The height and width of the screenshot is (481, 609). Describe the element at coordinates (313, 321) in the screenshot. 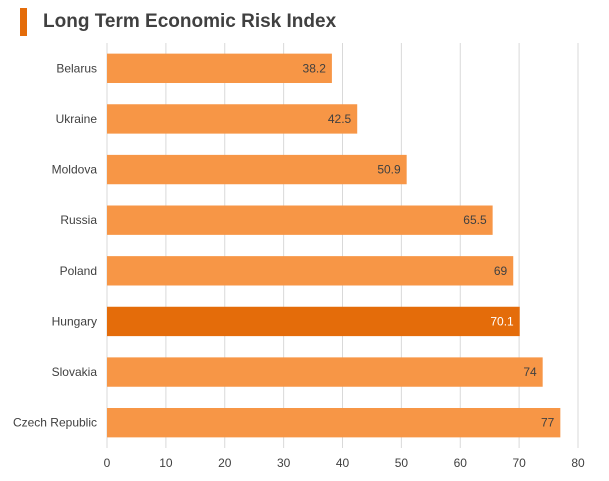

I see `bar-hungary` at that location.